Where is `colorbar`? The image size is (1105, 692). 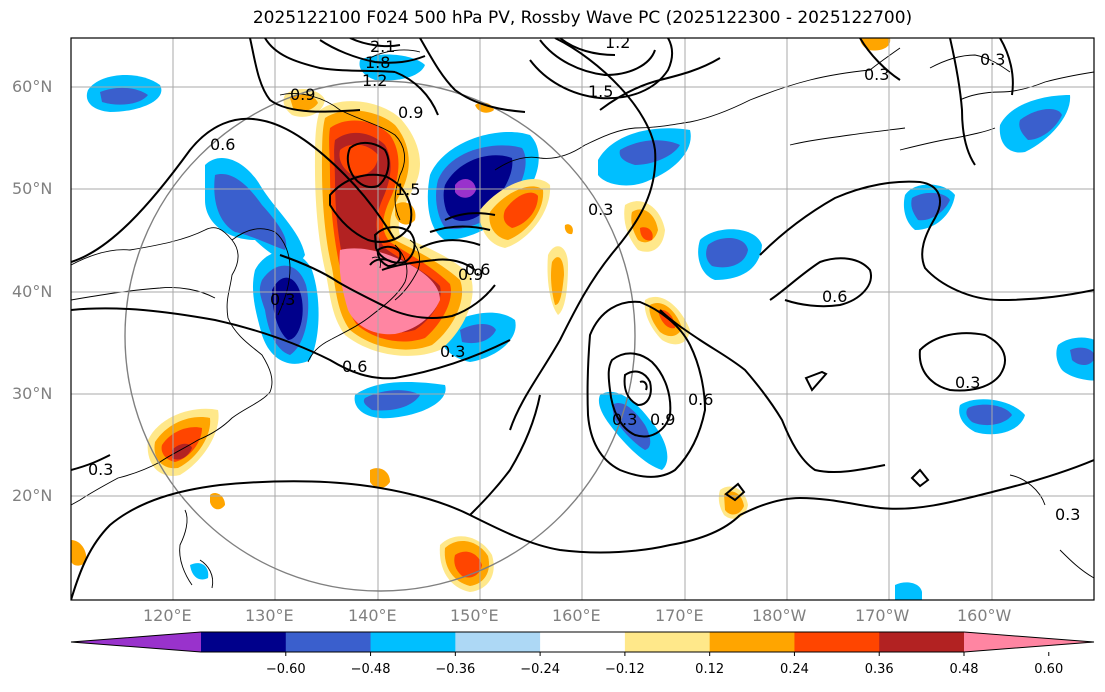
colorbar is located at coordinates (582, 643).